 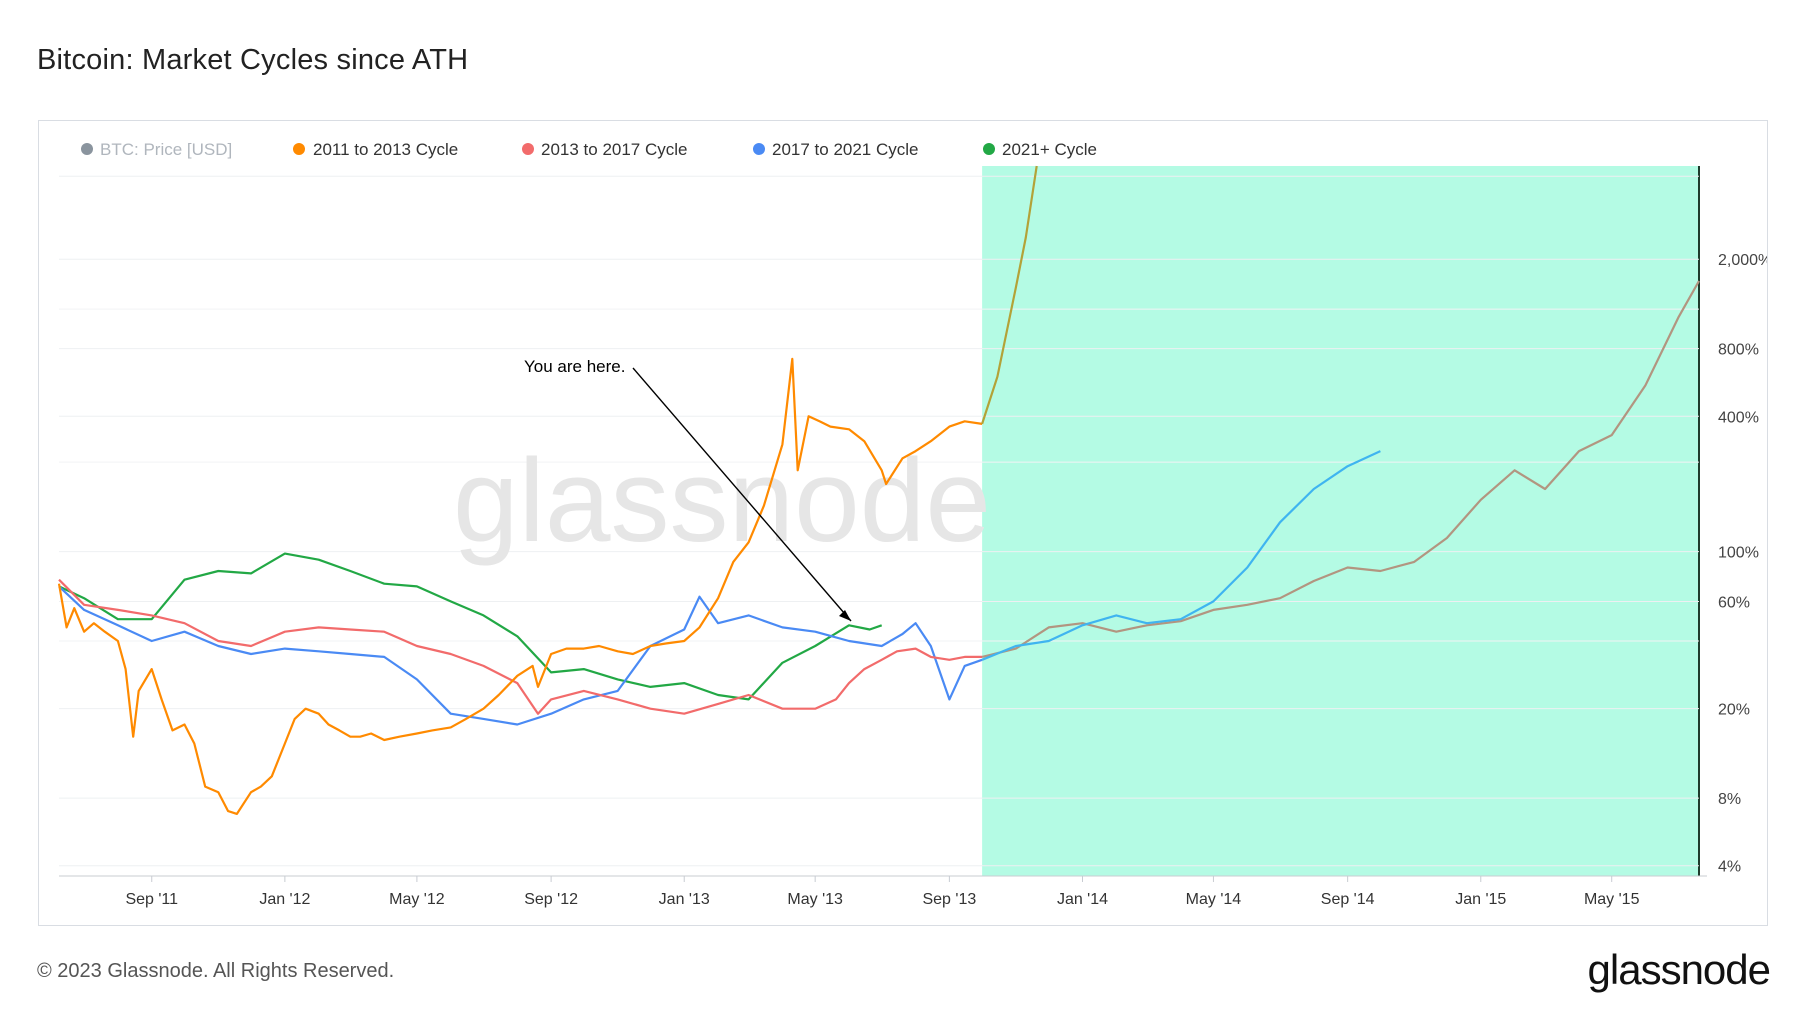 What do you see at coordinates (1729, 799) in the screenshot?
I see `y-tick-label: 8%` at bounding box center [1729, 799].